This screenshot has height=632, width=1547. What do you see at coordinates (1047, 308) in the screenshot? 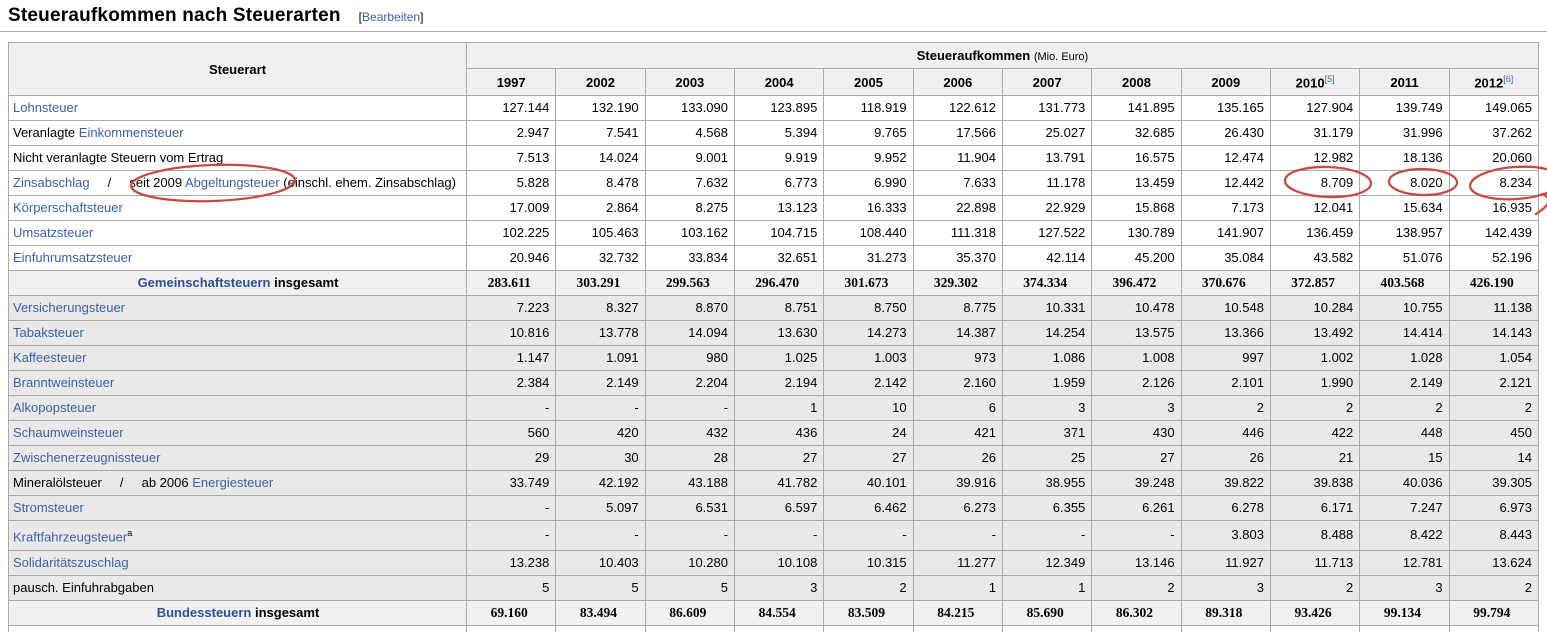
I see `value-cell: 10.331` at bounding box center [1047, 308].